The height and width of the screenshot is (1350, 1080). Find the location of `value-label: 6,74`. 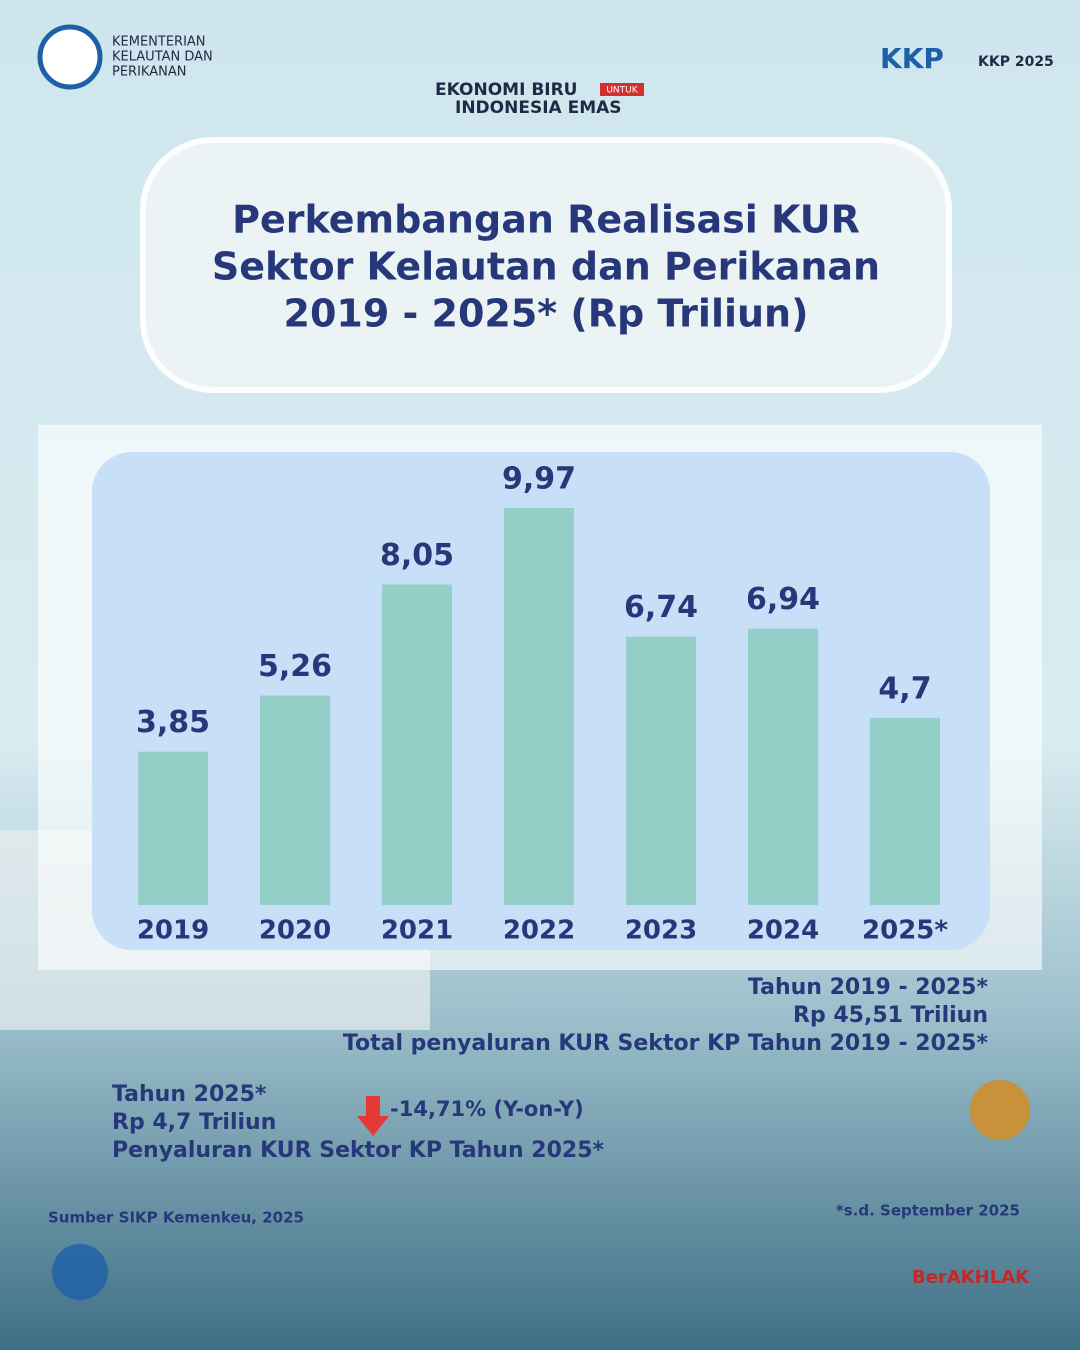

value-label: 6,74 is located at coordinates (661, 607).